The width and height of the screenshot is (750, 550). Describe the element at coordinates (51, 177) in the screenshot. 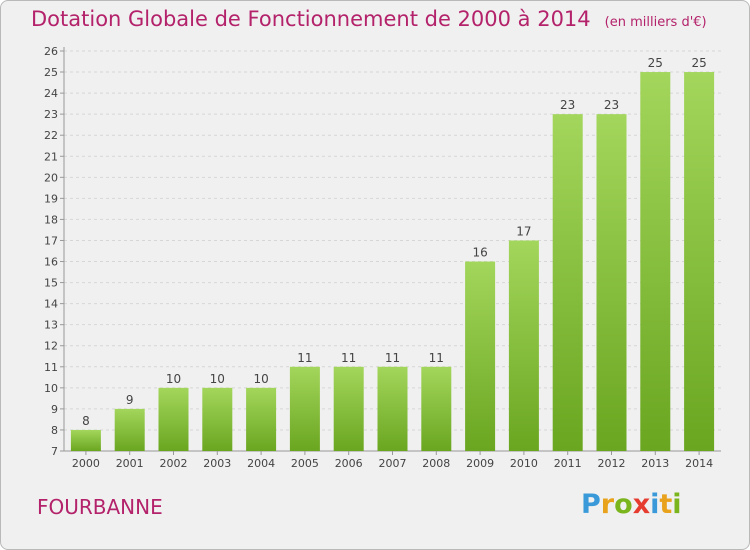

I see `y-tick-label: 20` at that location.